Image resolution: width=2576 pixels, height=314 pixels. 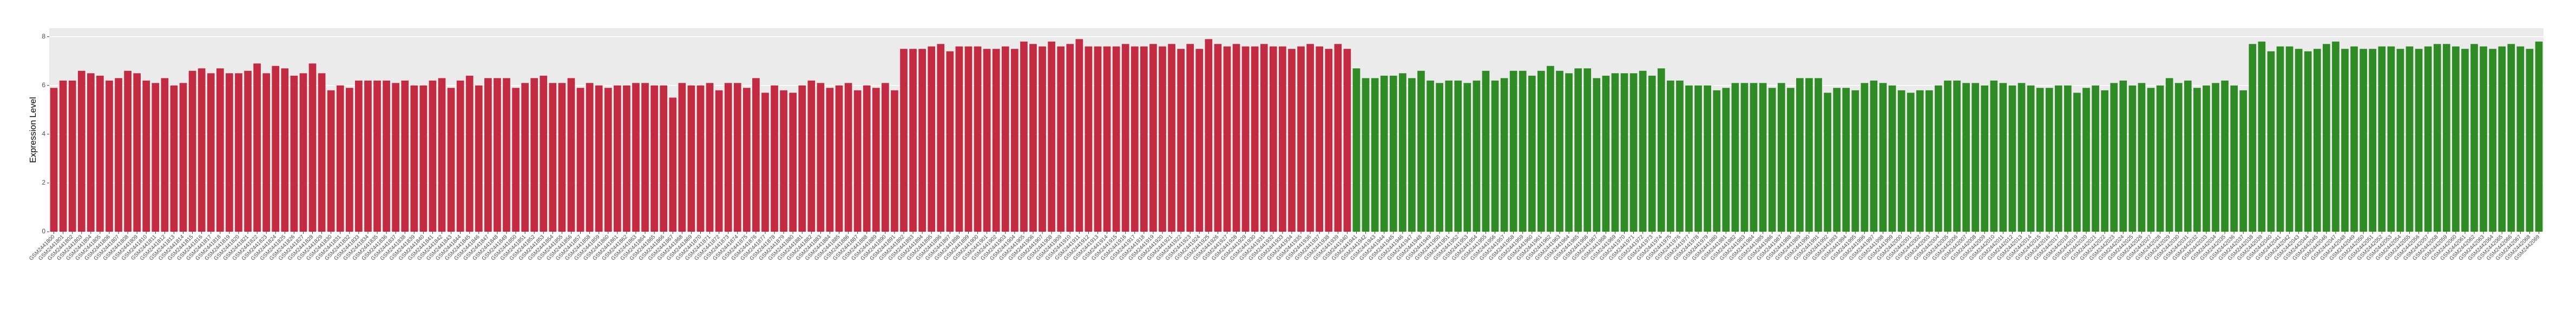 What do you see at coordinates (43, 231) in the screenshot?
I see `y-tick-label: 0` at bounding box center [43, 231].